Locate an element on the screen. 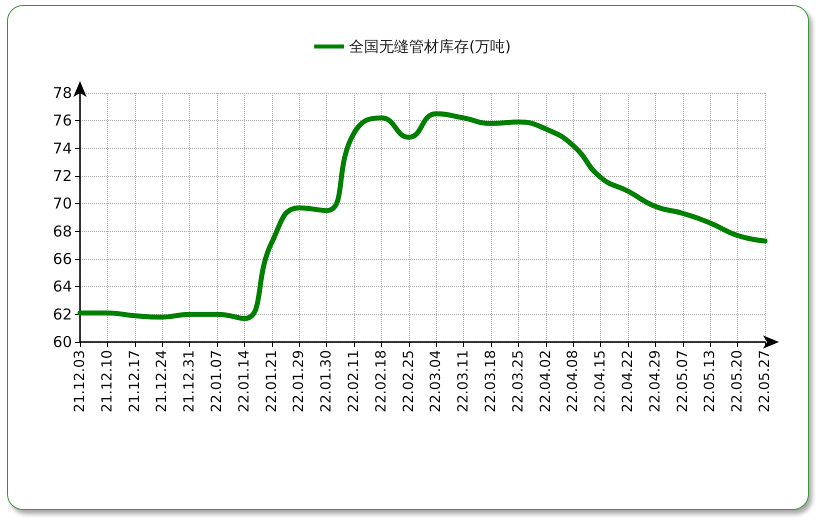 The height and width of the screenshot is (526, 825). x-tick-label: 22.03.25 is located at coordinates (518, 381).